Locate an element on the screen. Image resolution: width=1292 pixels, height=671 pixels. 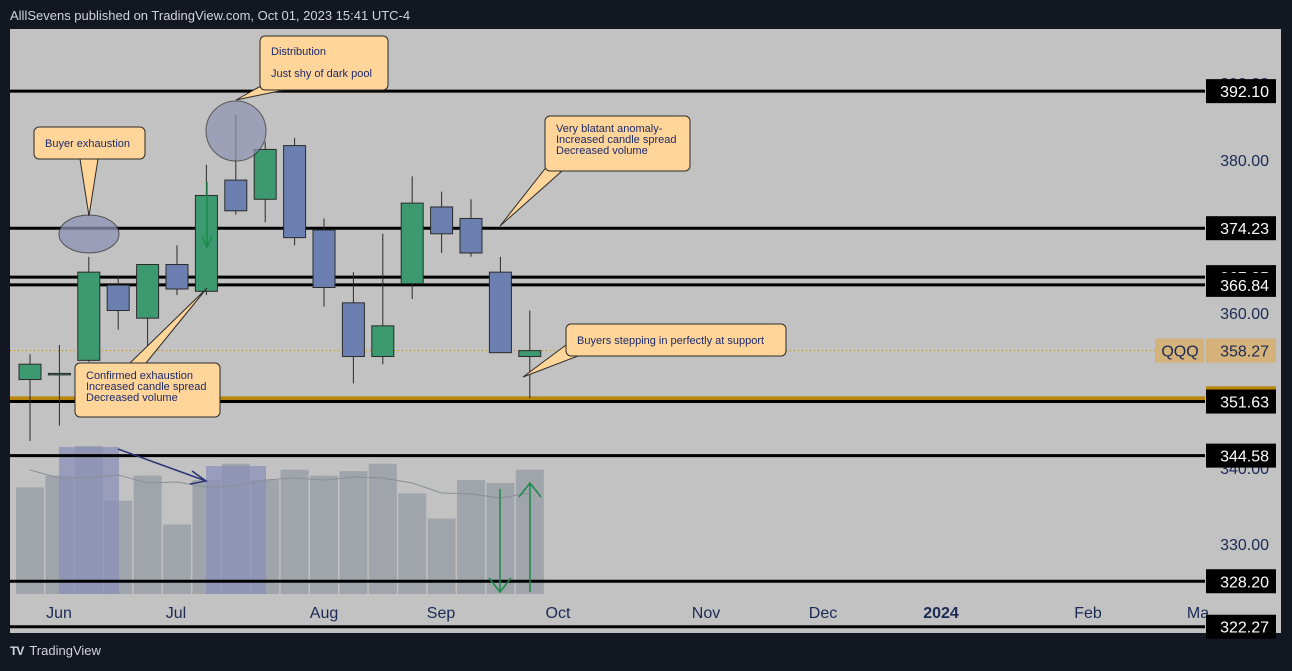
callout-distribution: Distribution Just shy of dark pool is located at coordinates (312, 68).